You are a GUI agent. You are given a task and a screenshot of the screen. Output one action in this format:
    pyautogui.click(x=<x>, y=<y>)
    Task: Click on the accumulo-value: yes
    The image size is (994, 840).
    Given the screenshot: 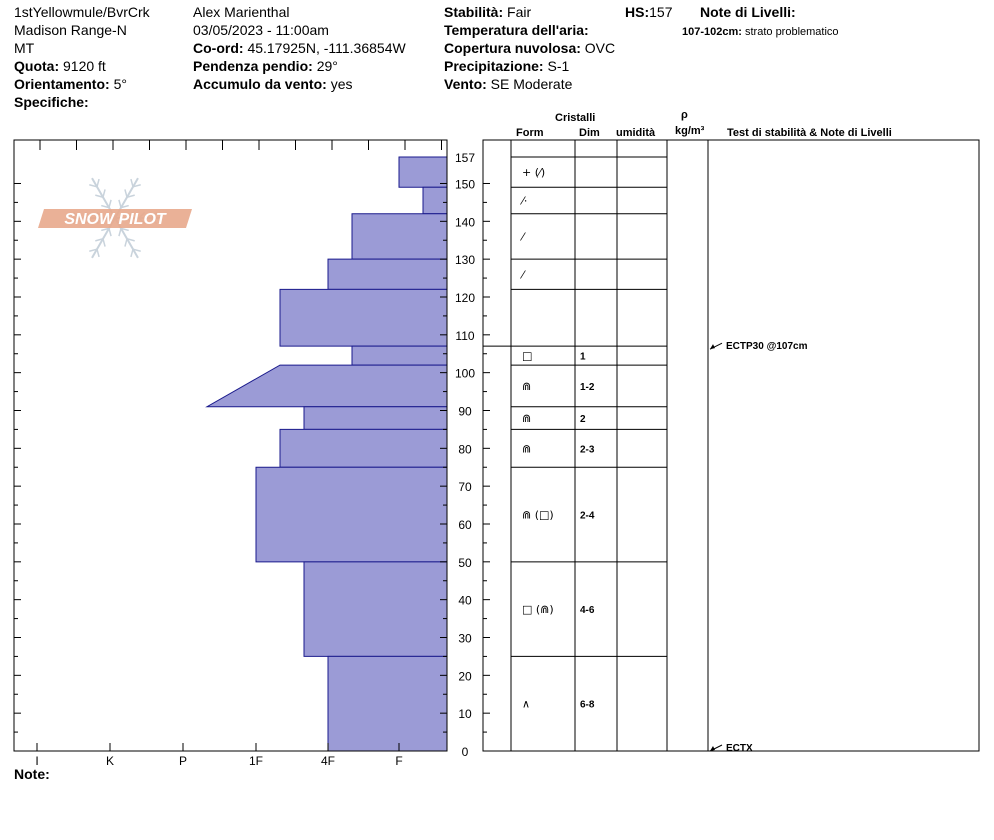 What is the action you would take?
    pyautogui.click(x=341, y=84)
    